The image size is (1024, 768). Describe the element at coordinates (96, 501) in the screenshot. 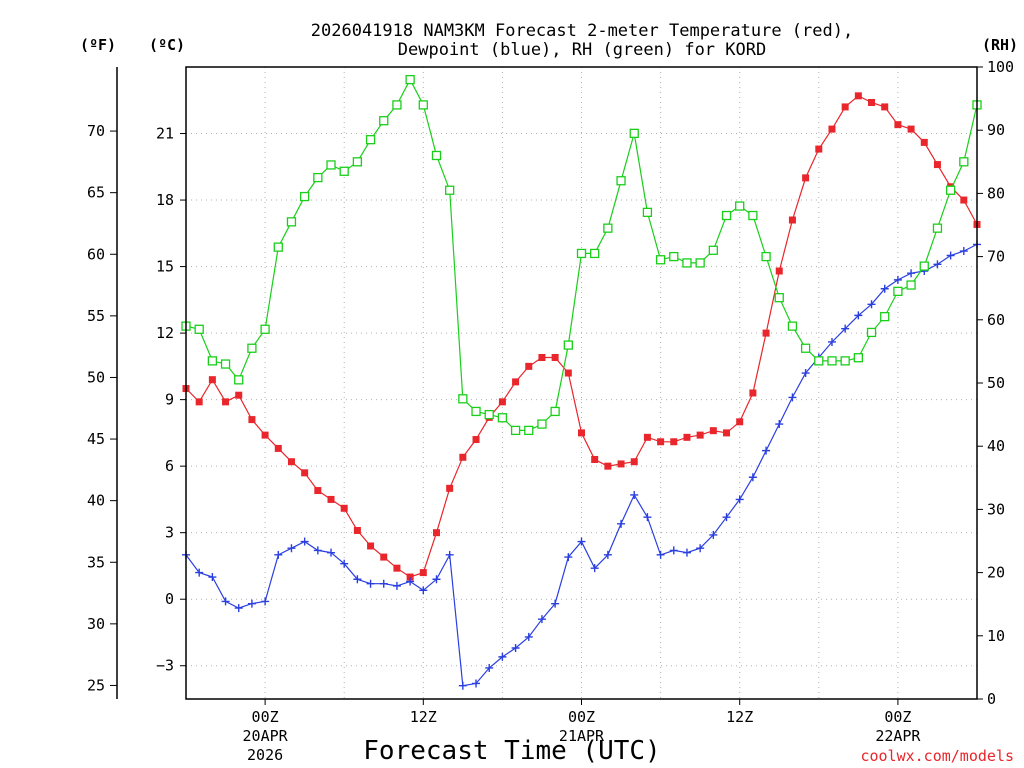

I see `fahrenheit-tick-label: 40` at that location.